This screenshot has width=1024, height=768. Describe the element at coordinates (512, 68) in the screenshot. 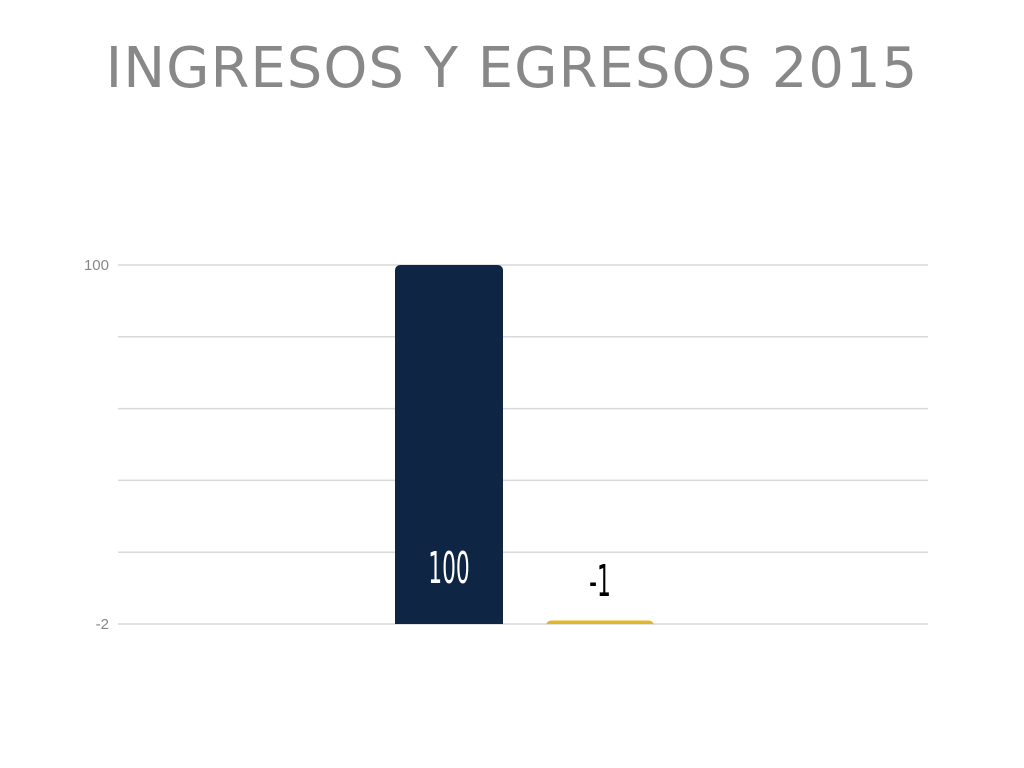

I see `chart-title: INGRESOS Y EGRESOS 2015` at that location.